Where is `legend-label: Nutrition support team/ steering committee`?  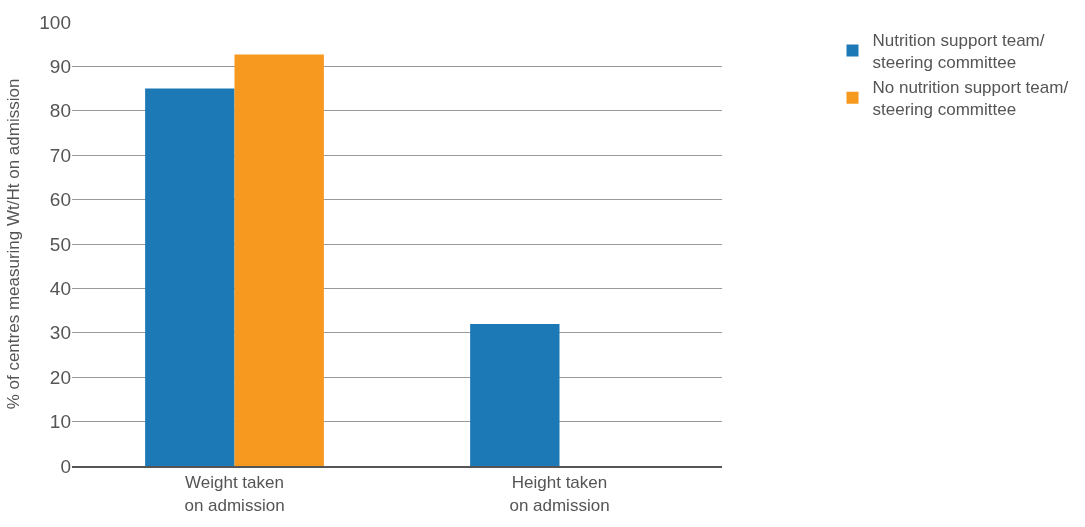 legend-label: Nutrition support team/ steering committee is located at coordinates (958, 52).